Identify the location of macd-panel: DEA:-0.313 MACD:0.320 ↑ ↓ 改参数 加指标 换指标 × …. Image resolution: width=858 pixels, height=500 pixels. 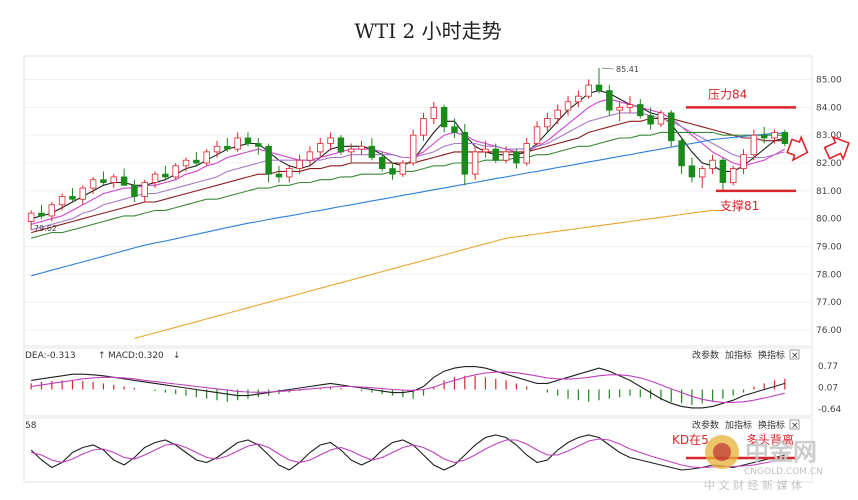
(432, 382).